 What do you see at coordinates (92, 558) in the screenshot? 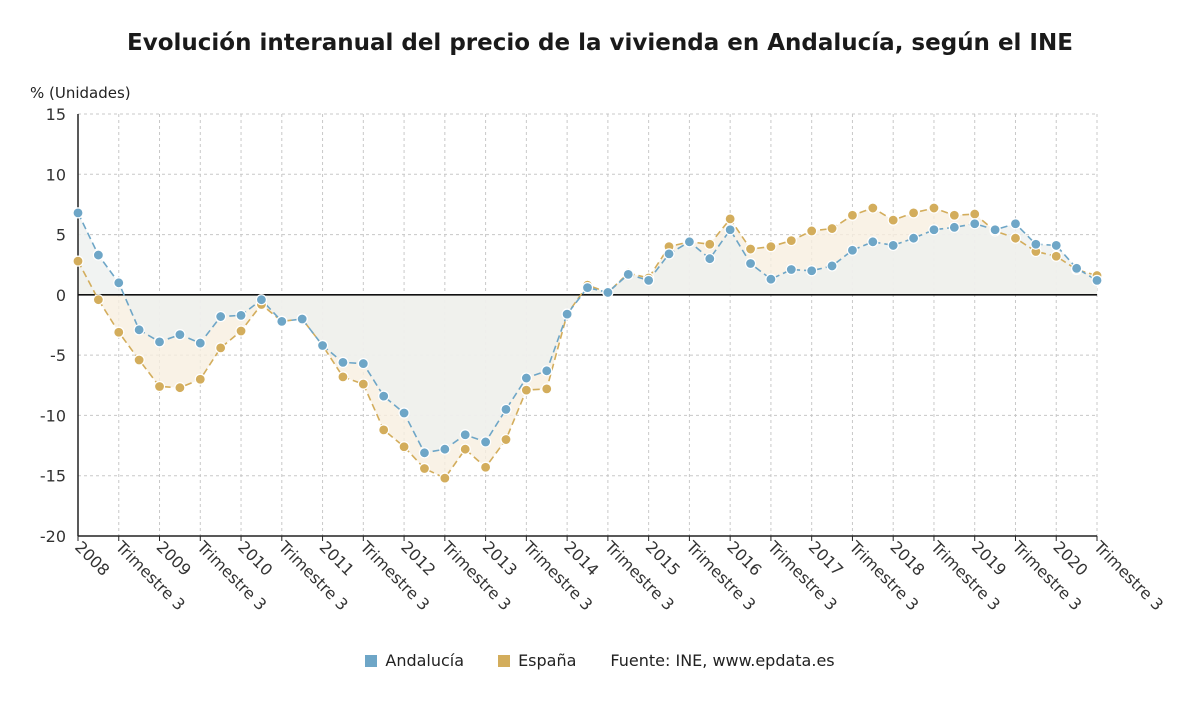
I see `x-tick-label: 2008` at bounding box center [92, 558].